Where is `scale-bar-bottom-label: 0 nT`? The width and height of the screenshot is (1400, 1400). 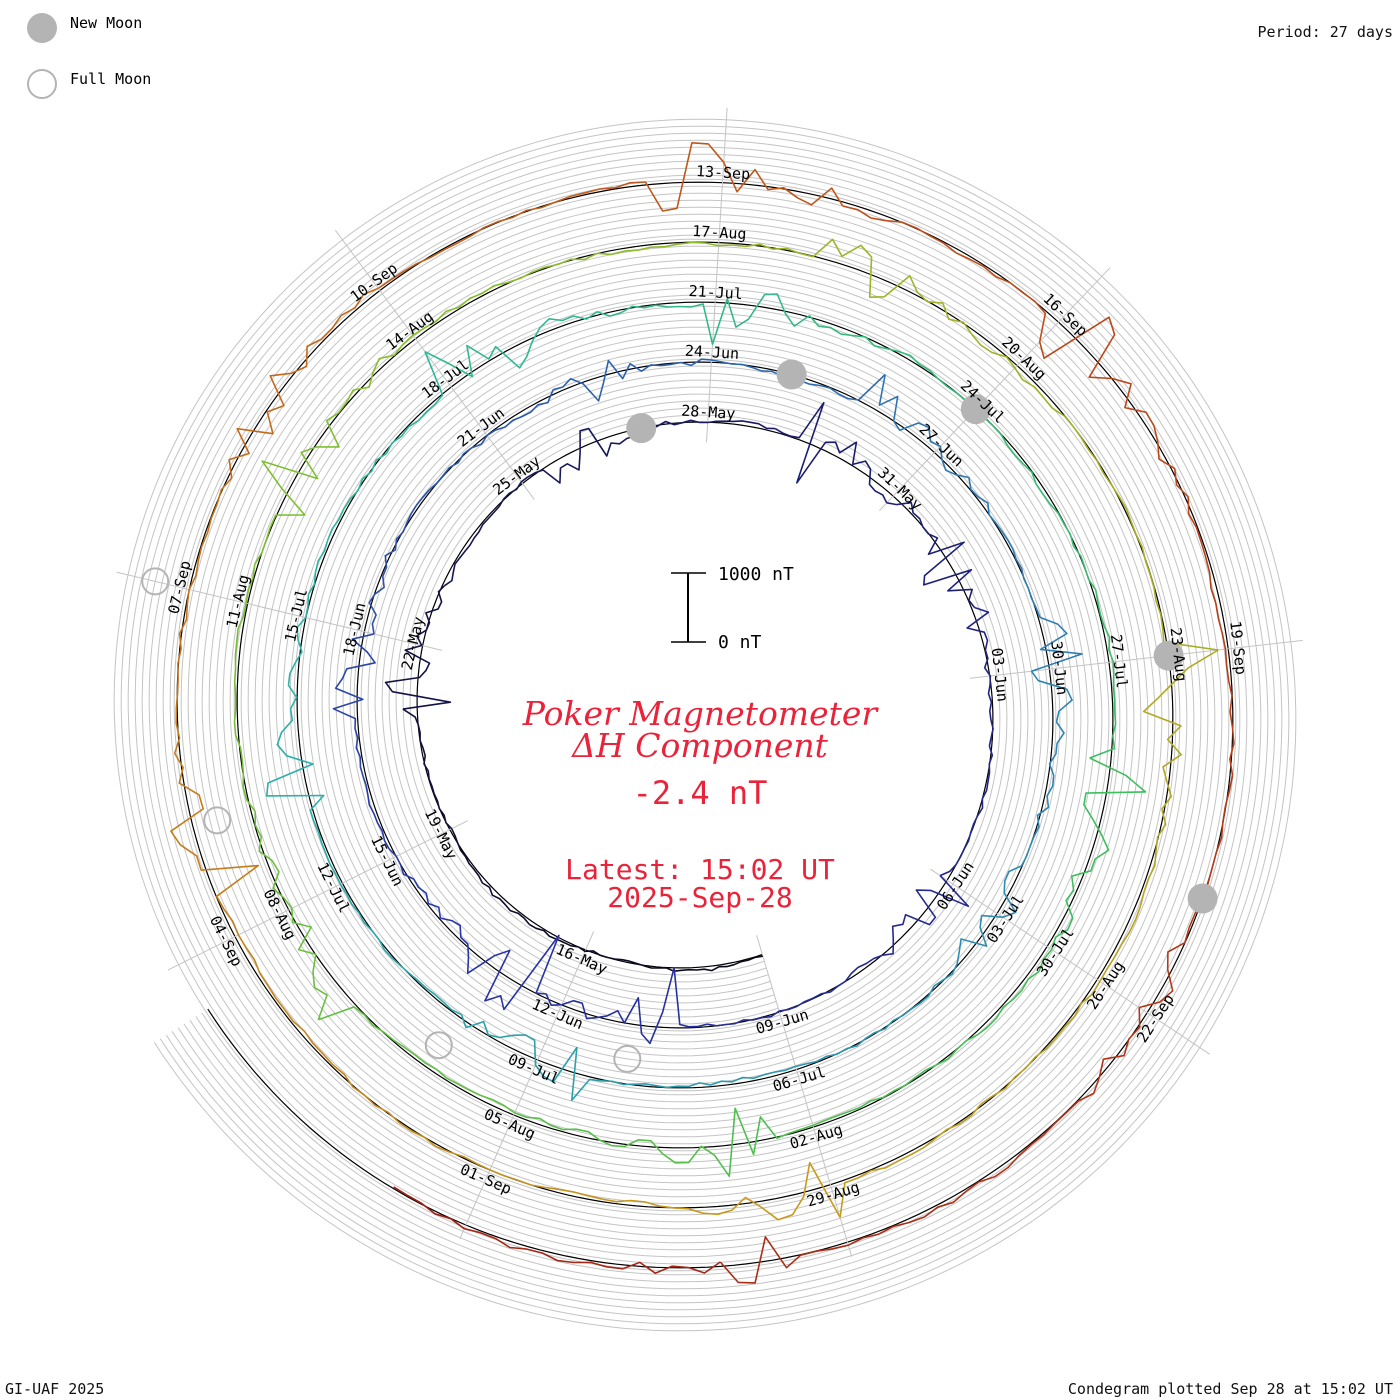 scale-bar-bottom-label: 0 nT is located at coordinates (740, 642).